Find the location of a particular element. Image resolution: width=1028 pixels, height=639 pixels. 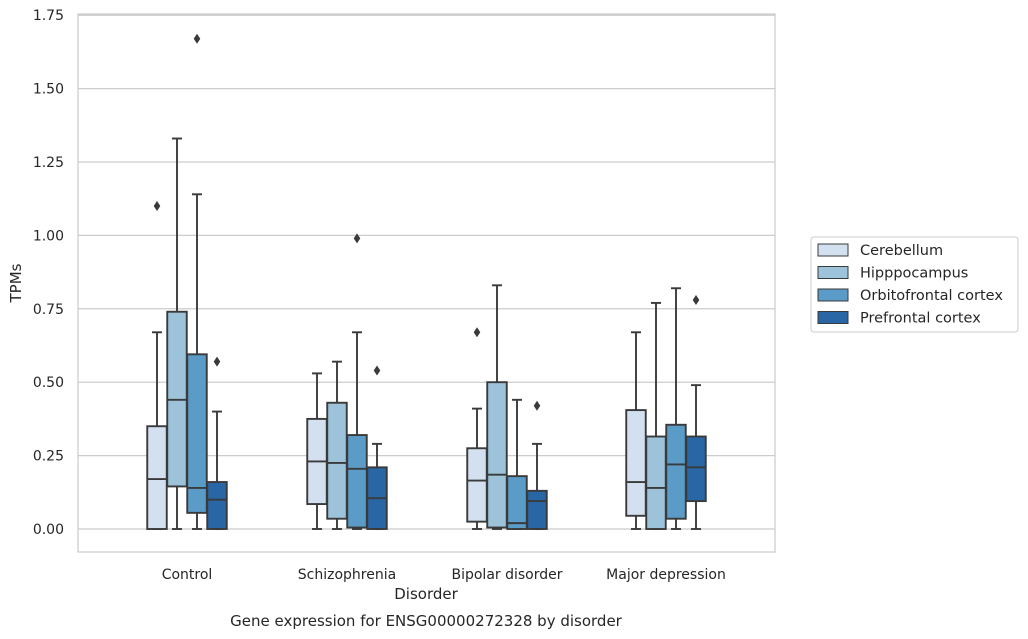

y-tick-label: 1.75 is located at coordinates (48, 16).